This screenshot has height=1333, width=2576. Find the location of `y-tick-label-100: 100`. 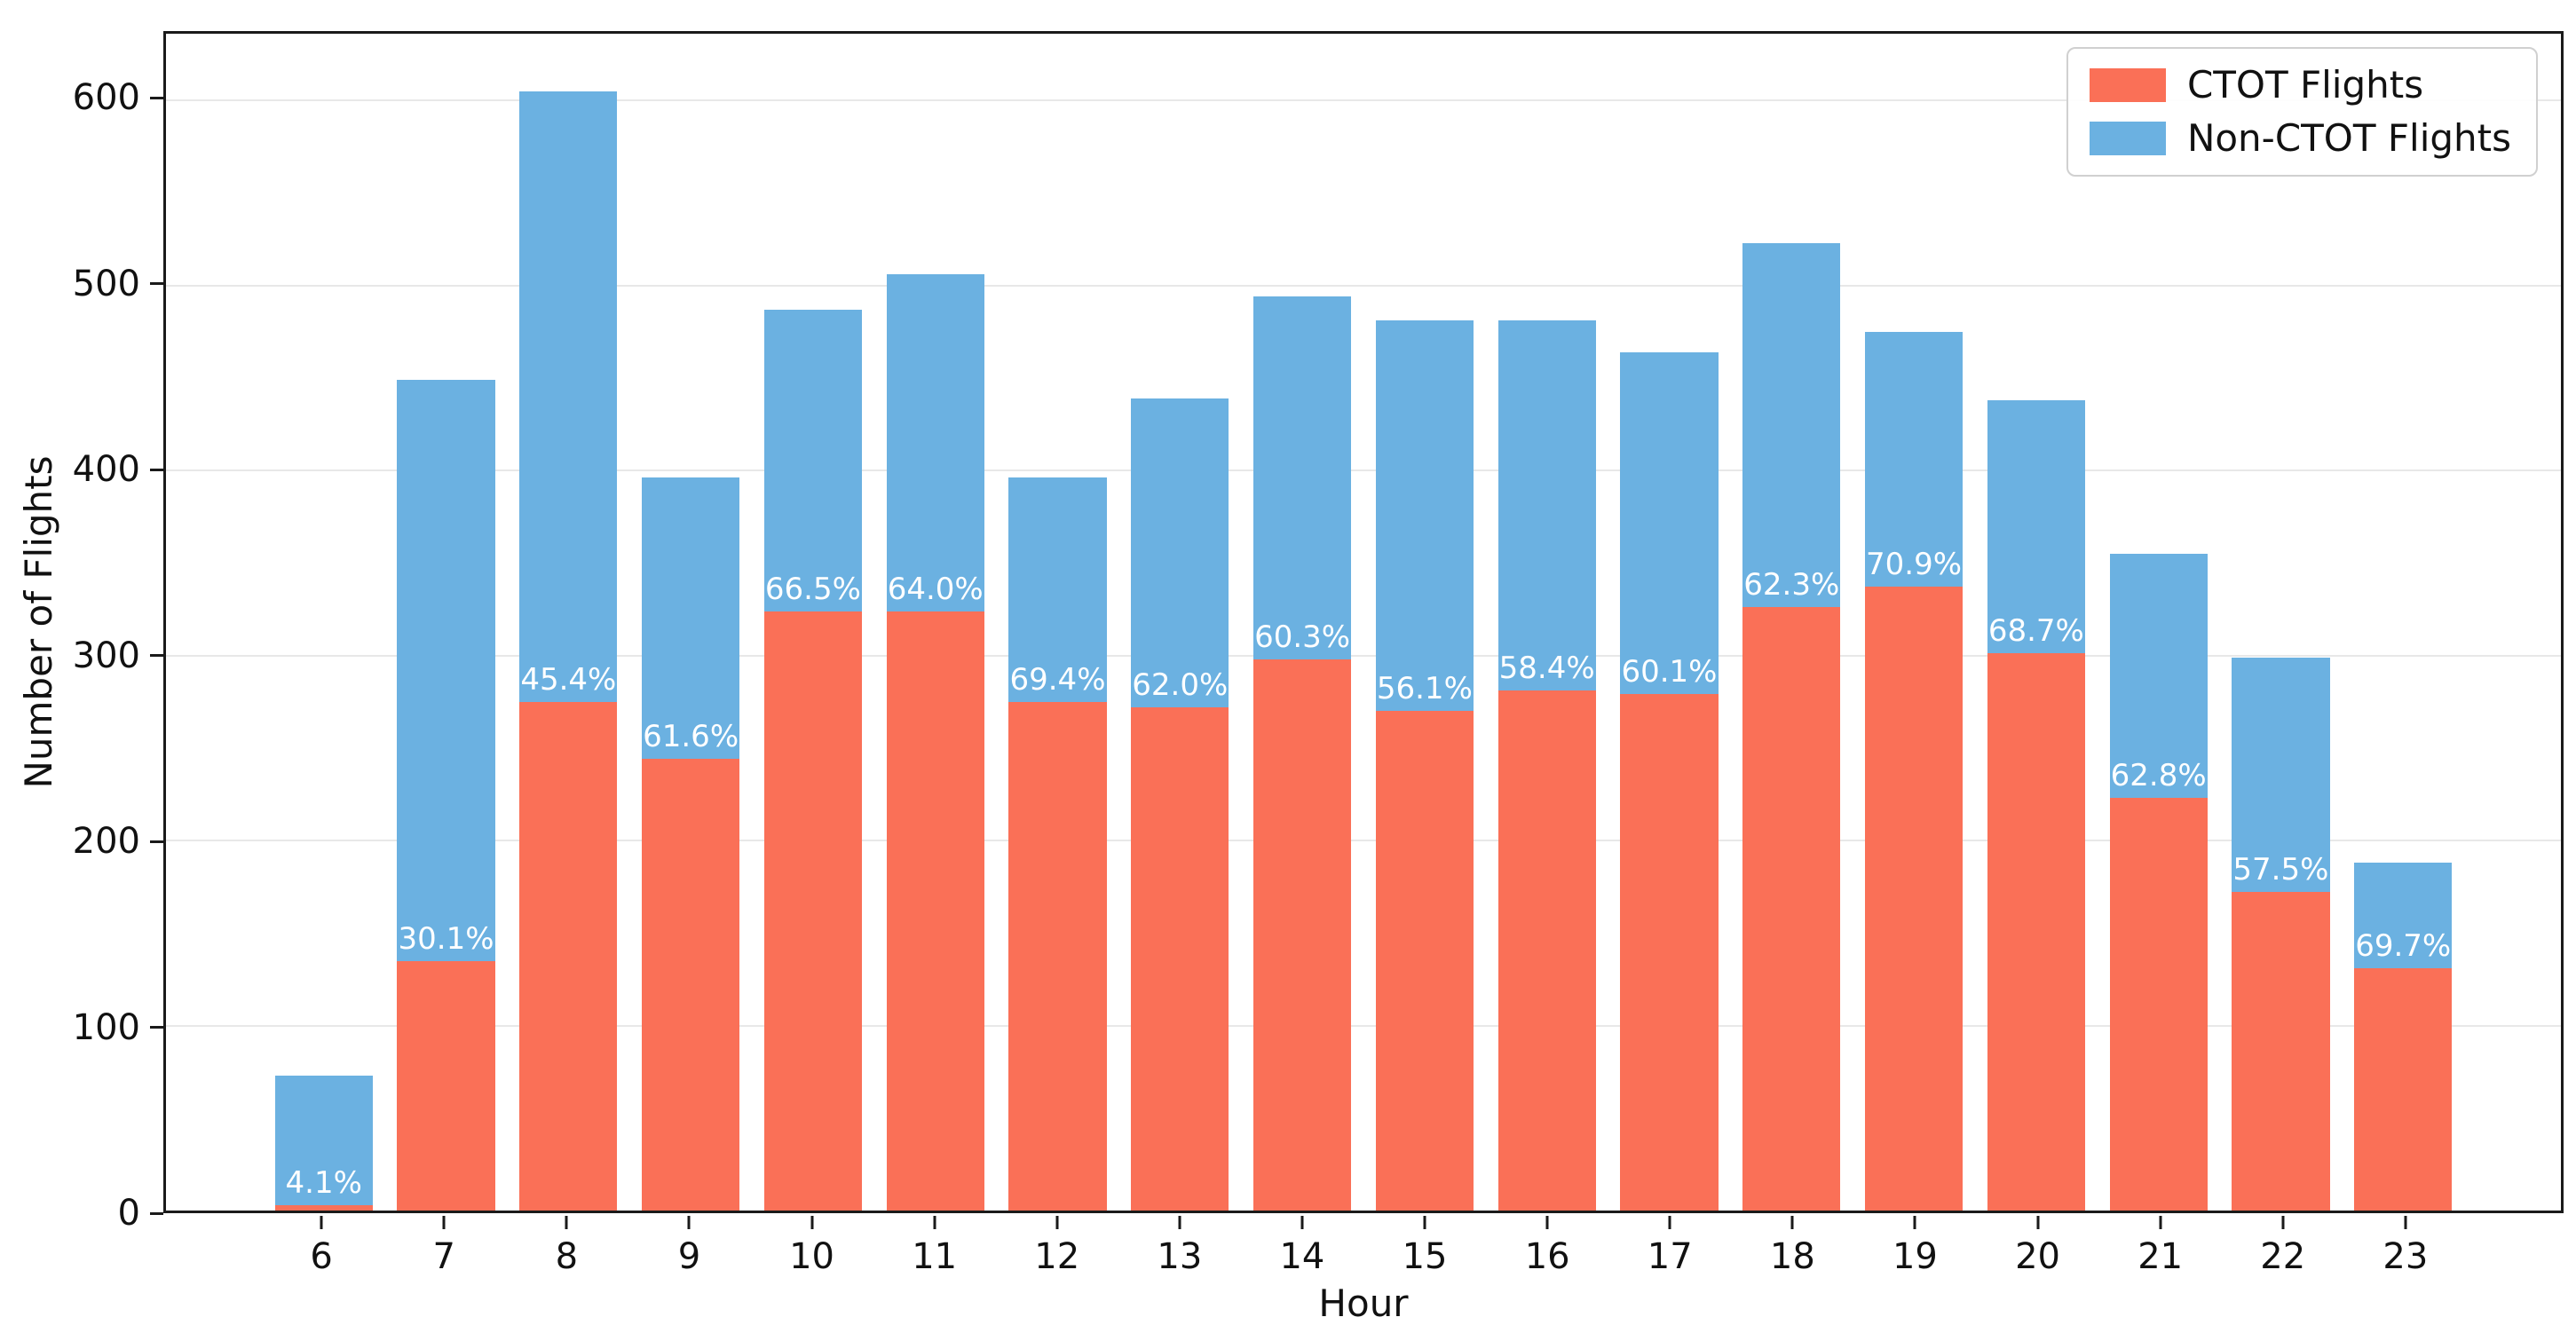

y-tick-label-100: 100 is located at coordinates (106, 1027).